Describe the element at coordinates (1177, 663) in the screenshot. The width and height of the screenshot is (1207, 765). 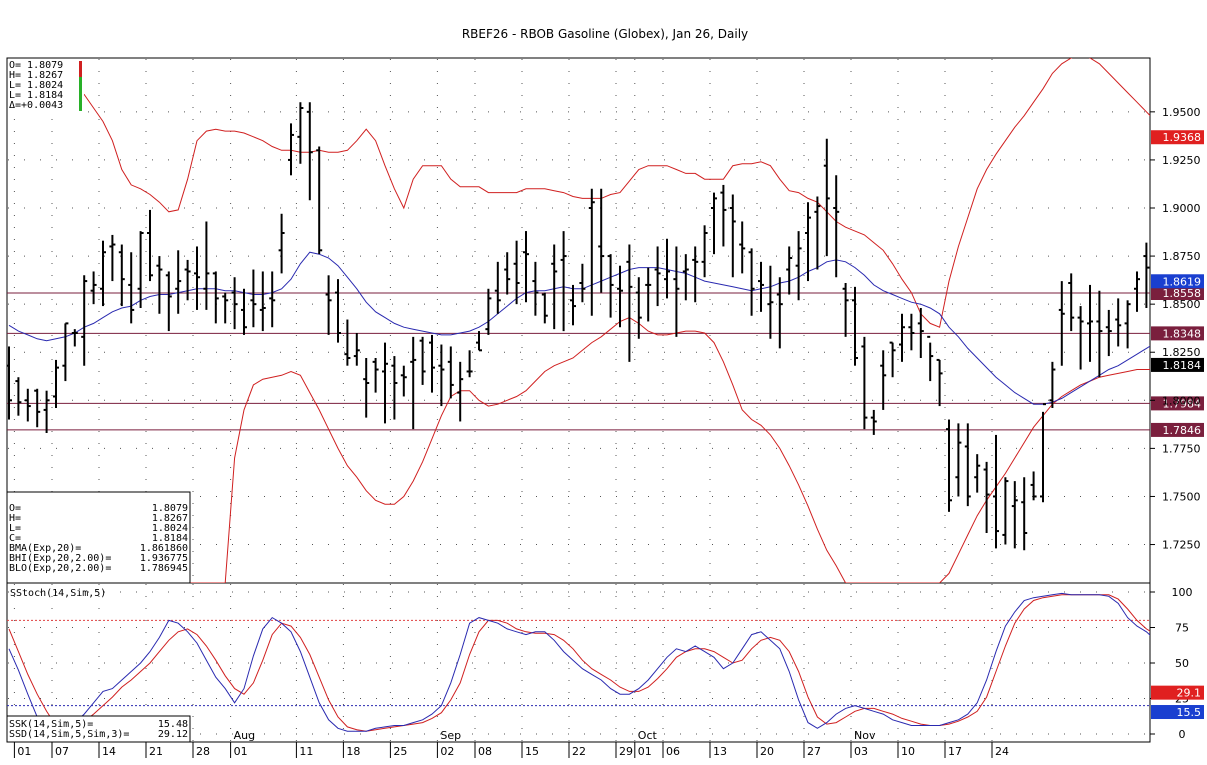
I see `stoch-axis: 100755025029.115.5` at that location.